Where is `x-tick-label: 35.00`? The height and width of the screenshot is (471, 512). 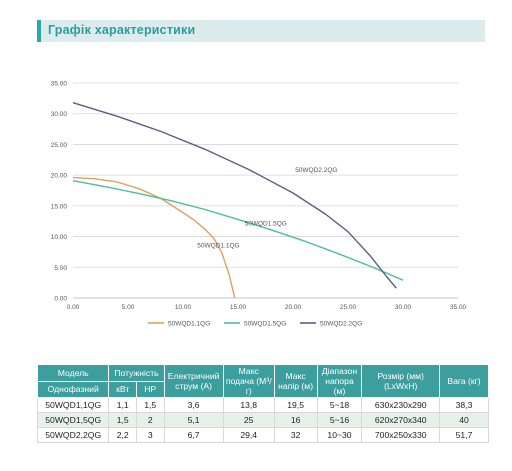
x-tick-label: 35.00 is located at coordinates (458, 307).